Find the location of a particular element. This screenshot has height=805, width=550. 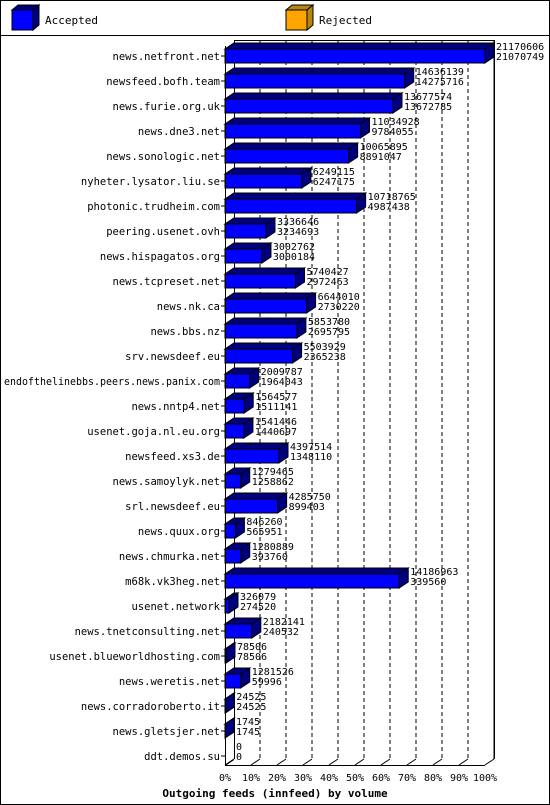

bar-accepted-newsfeed-xs3-de is located at coordinates (256, 453).